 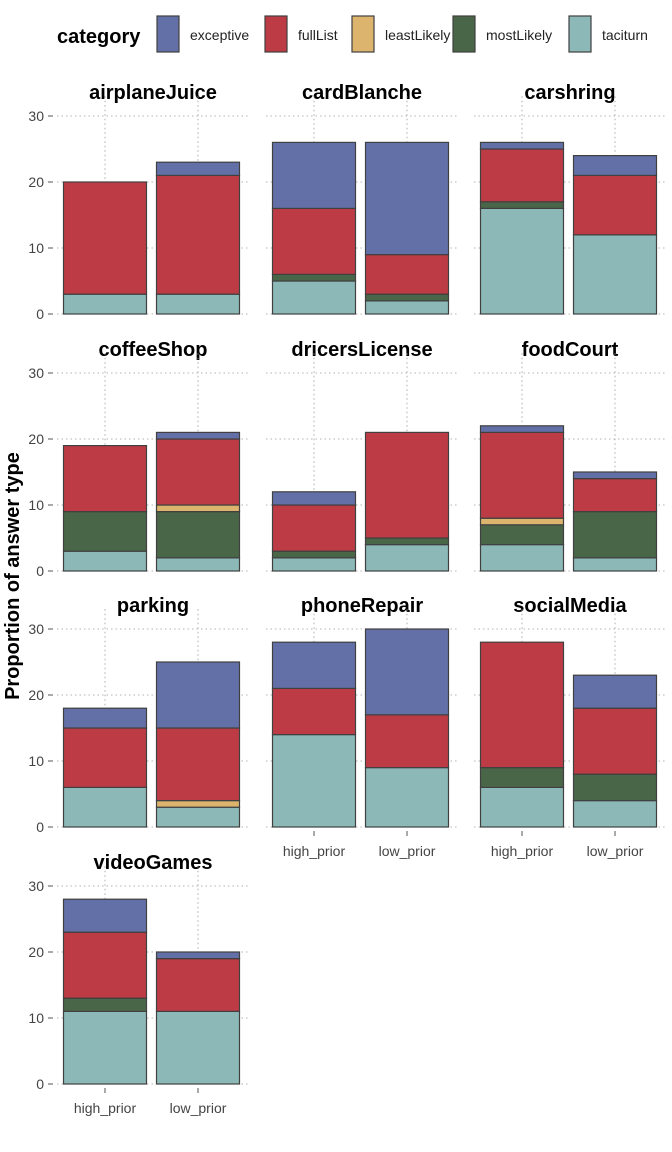 What do you see at coordinates (168, 34) in the screenshot?
I see `legend-swatch-exceptive` at bounding box center [168, 34].